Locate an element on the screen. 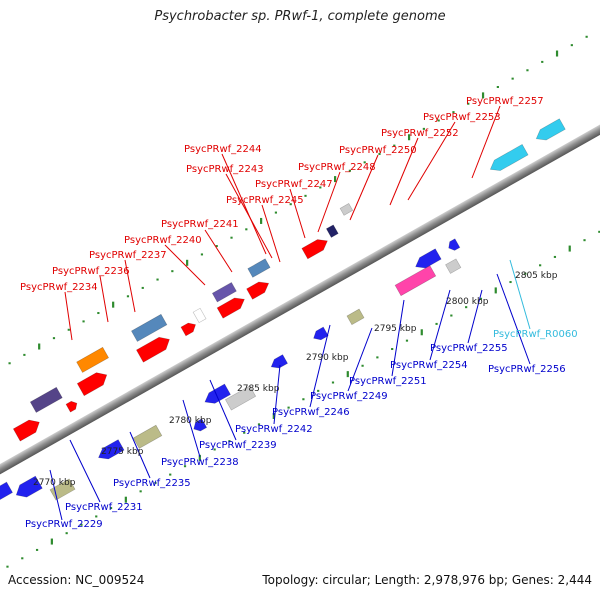 Image resolution: width=600 pixels, height=600 pixels. gene-label: PsycPRwf_2229 is located at coordinates (64, 524).